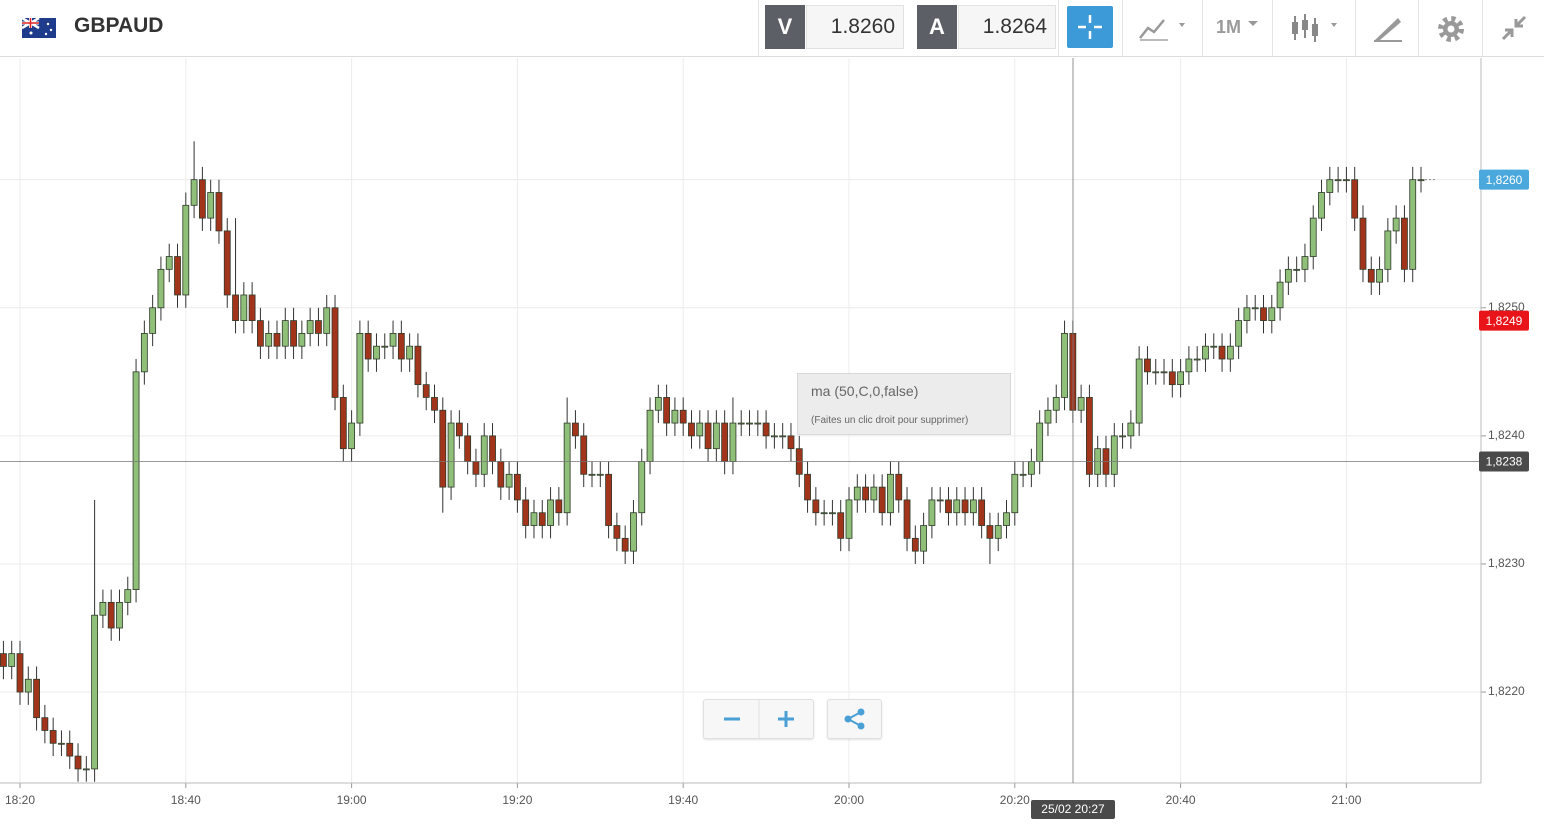 The width and height of the screenshot is (1544, 824). What do you see at coordinates (758, 719) in the screenshot?
I see `zoom-group` at bounding box center [758, 719].